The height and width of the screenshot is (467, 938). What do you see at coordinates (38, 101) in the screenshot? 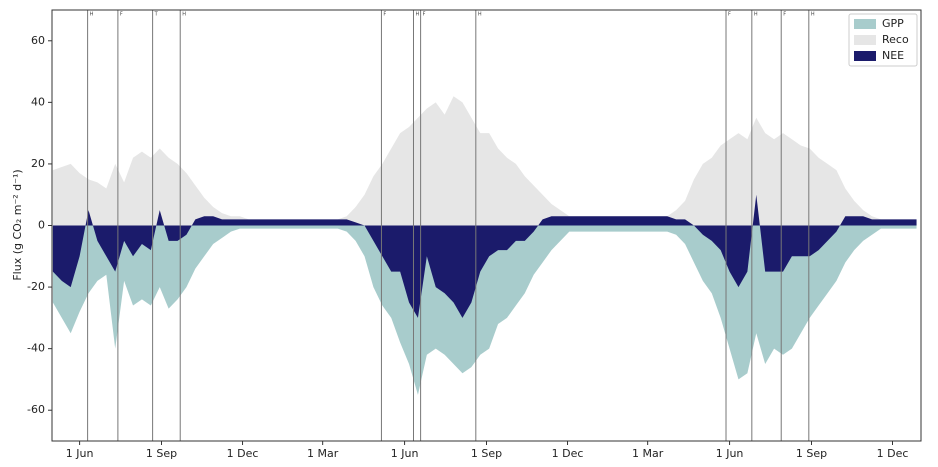
I see `y-tick-label: 40` at bounding box center [38, 101].